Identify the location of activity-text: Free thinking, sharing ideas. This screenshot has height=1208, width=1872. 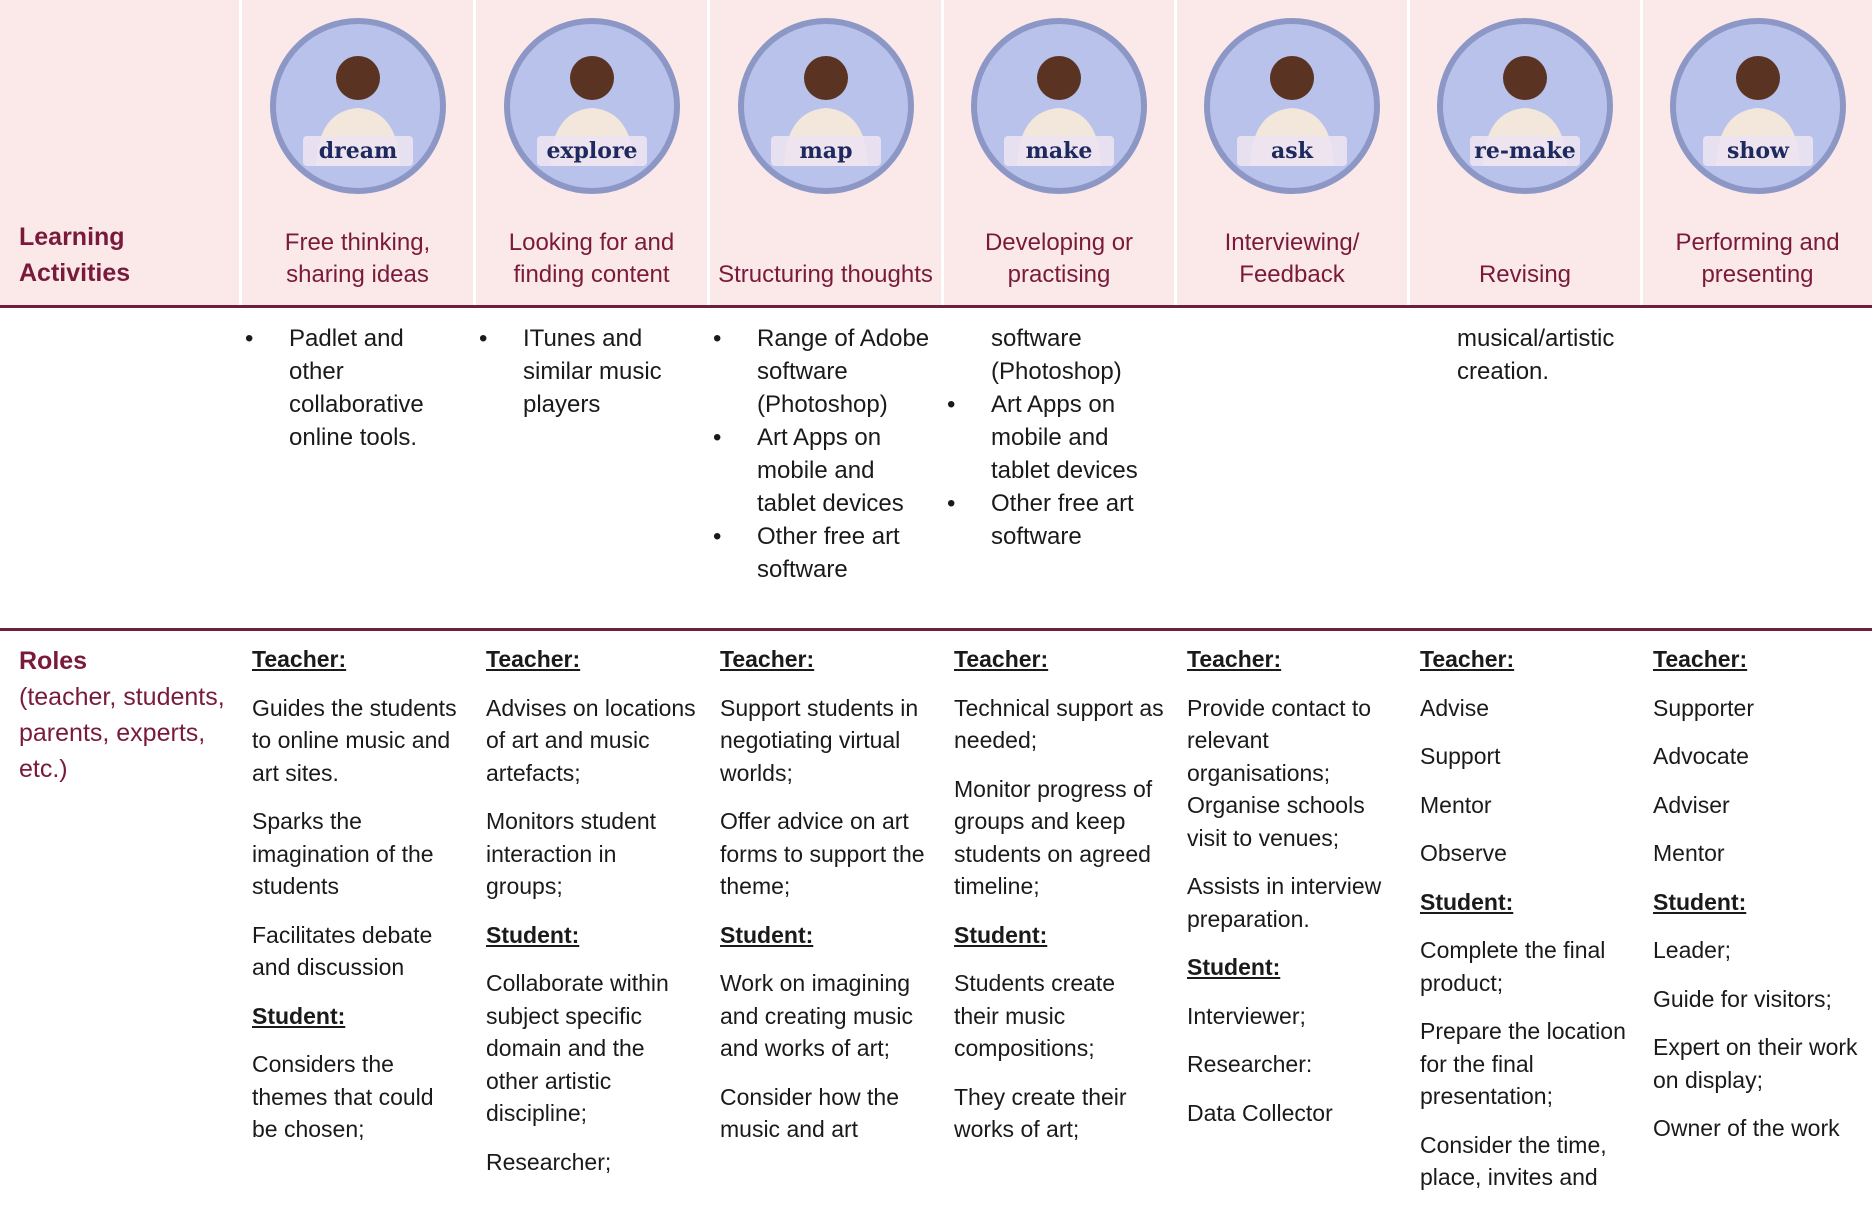
(357, 258).